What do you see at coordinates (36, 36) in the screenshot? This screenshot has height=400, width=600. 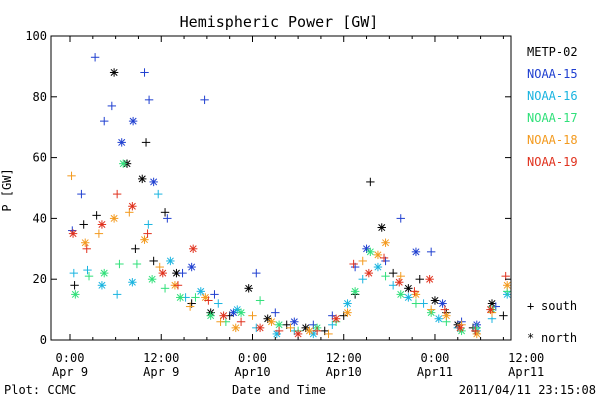 I see `y-tick-label: 100` at bounding box center [36, 36].